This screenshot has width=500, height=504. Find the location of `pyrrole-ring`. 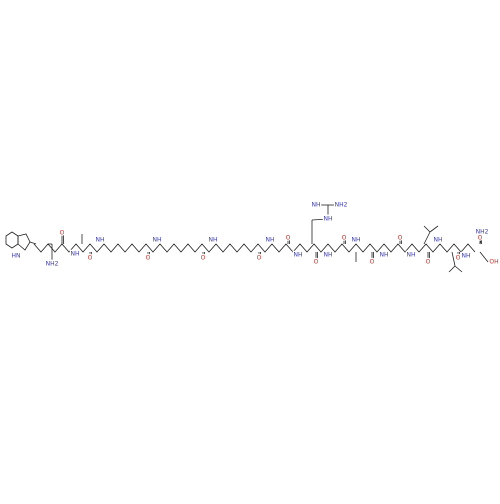

pyrrole-ring is located at coordinates (24, 242).